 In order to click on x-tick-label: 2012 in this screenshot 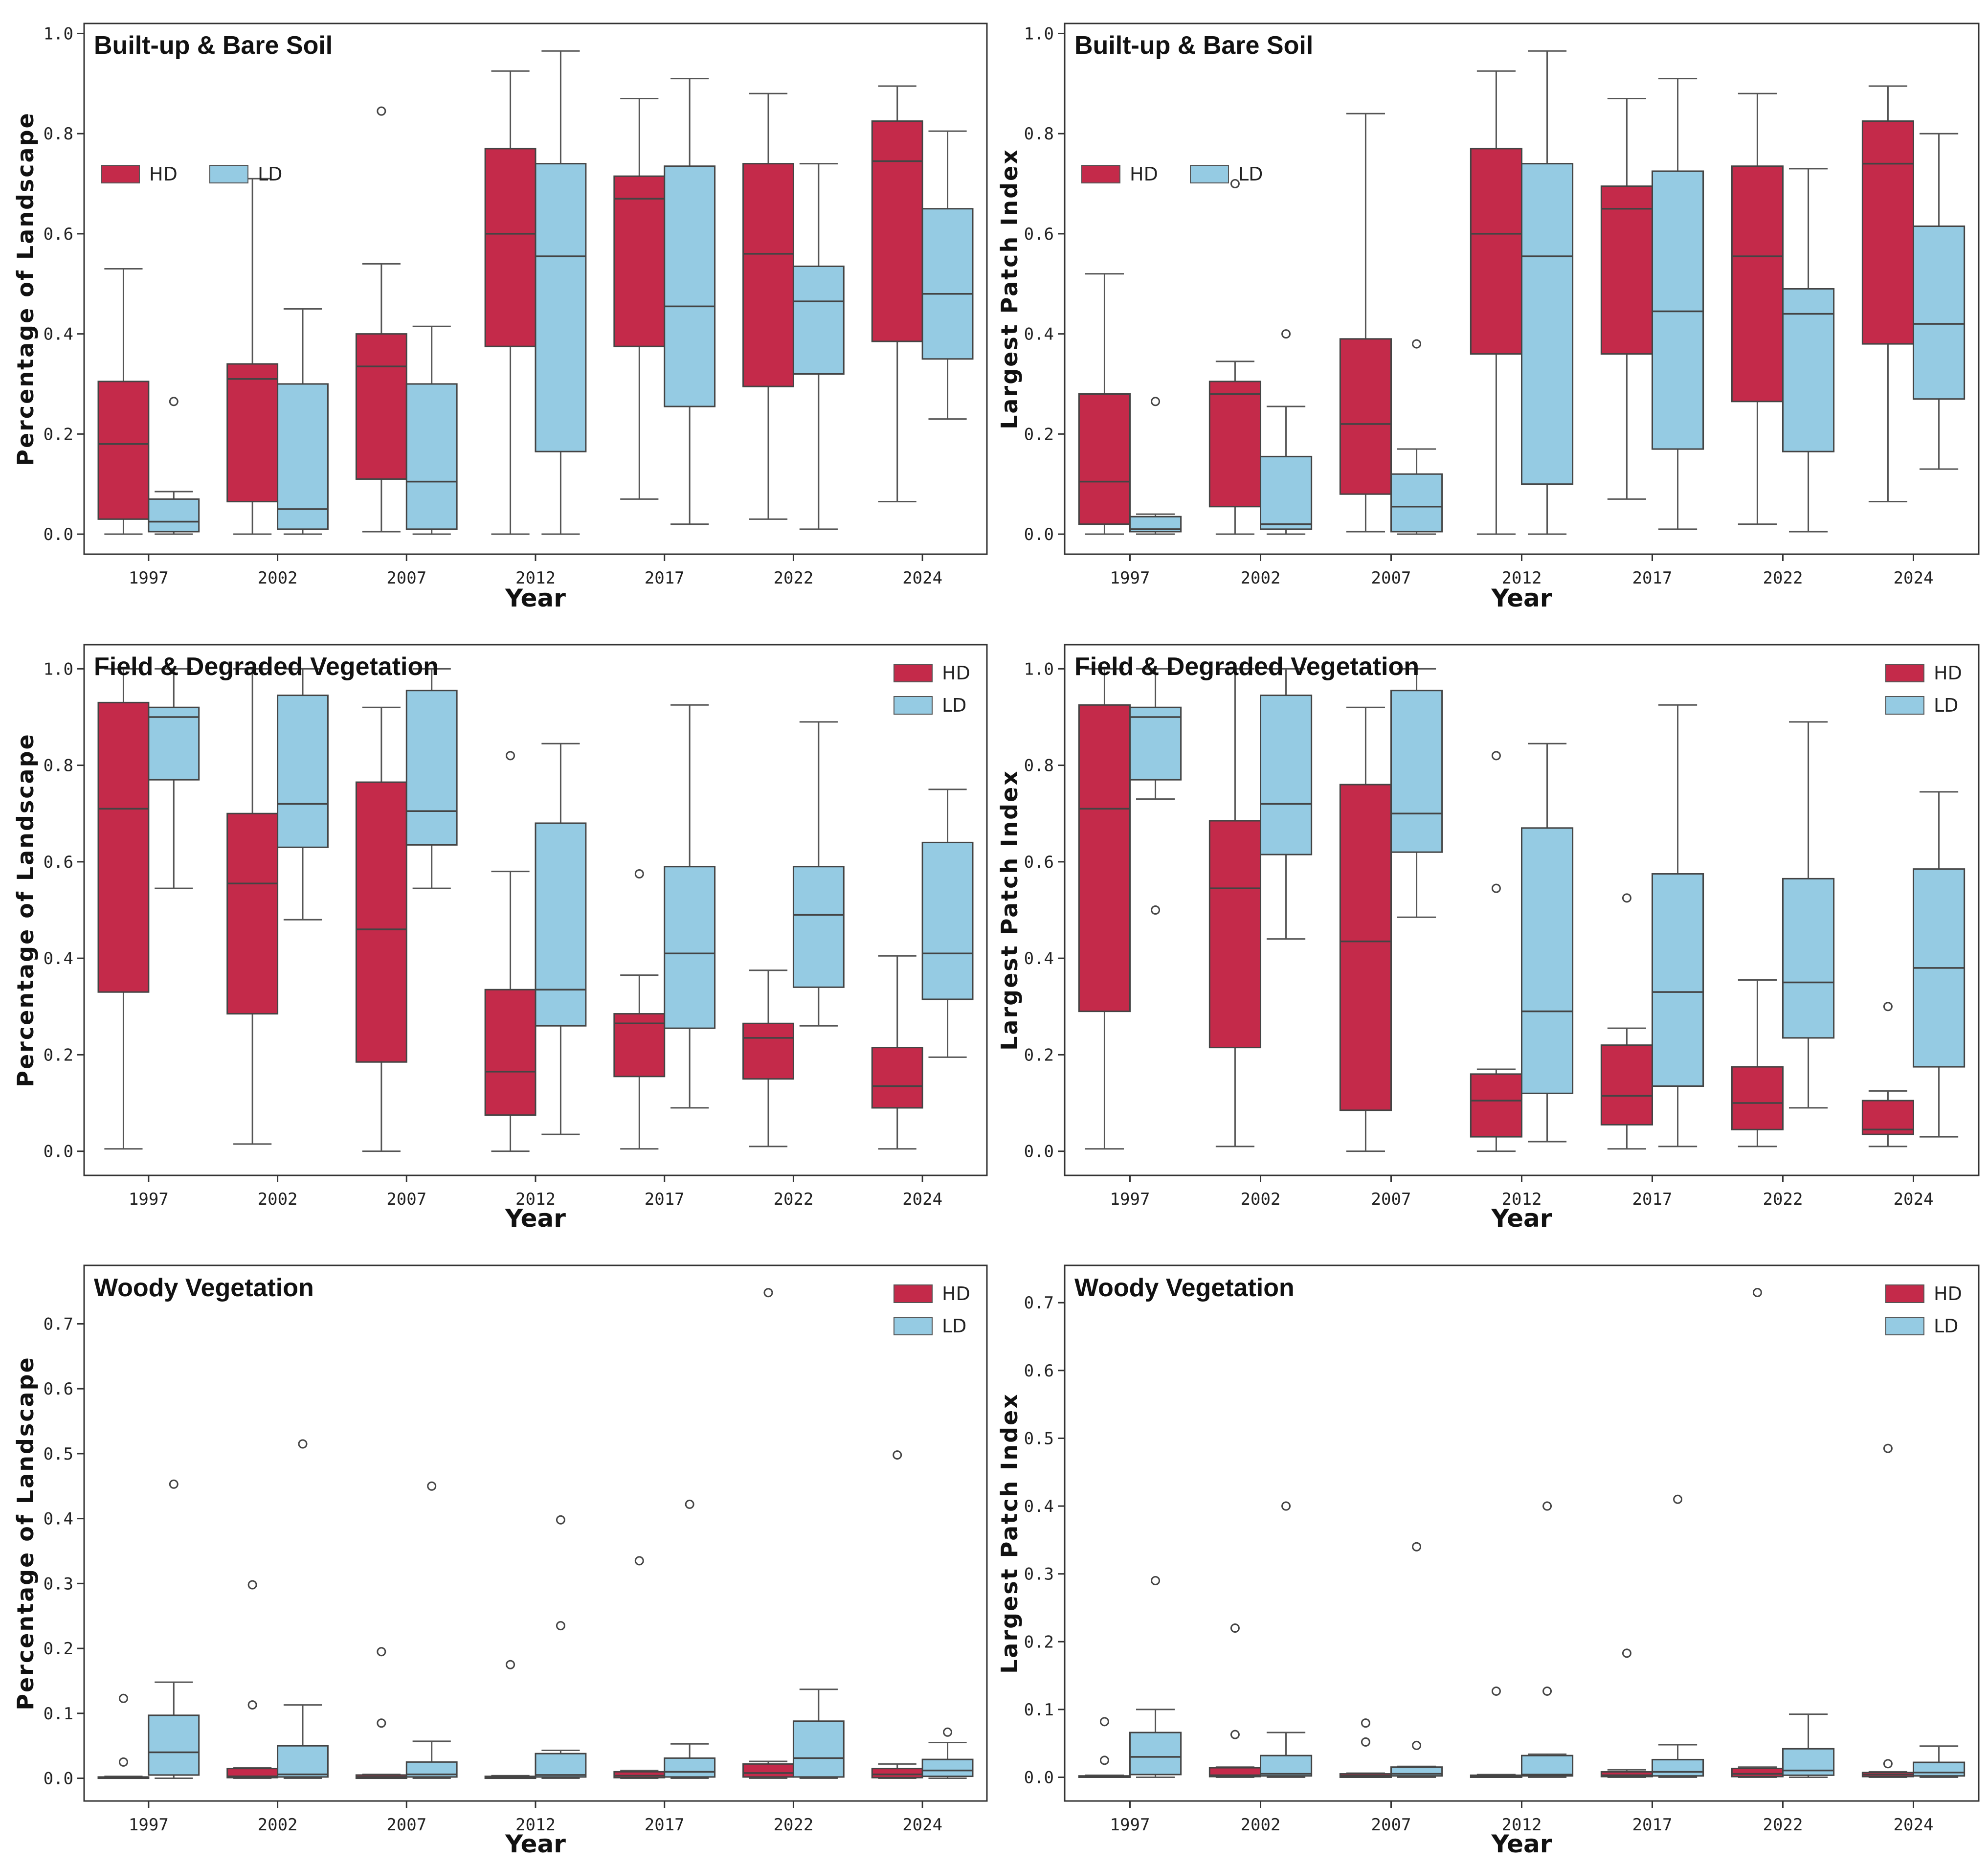, I will do `click(1522, 578)`.